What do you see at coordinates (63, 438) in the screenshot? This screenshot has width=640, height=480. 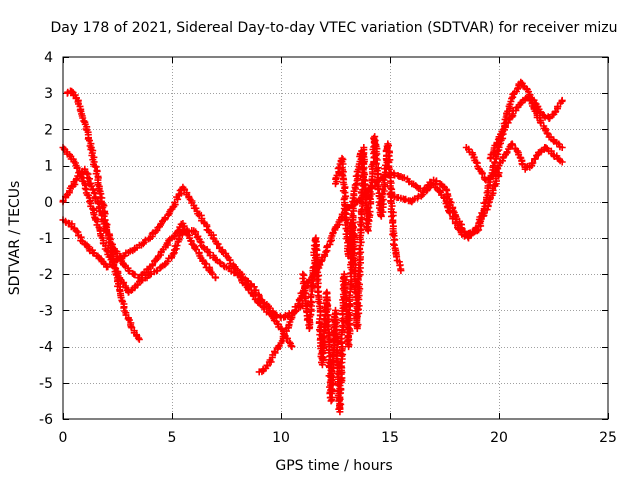 I see `x-tick-label: 0` at bounding box center [63, 438].